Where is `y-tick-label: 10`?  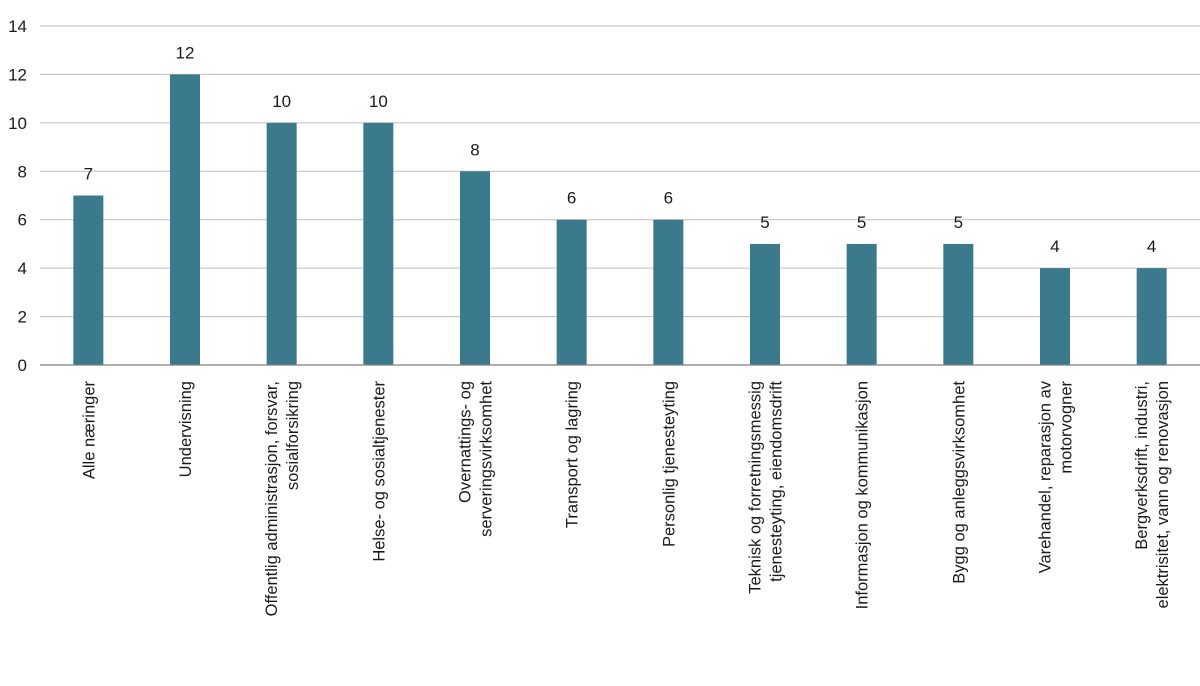
y-tick-label: 10 is located at coordinates (17, 123).